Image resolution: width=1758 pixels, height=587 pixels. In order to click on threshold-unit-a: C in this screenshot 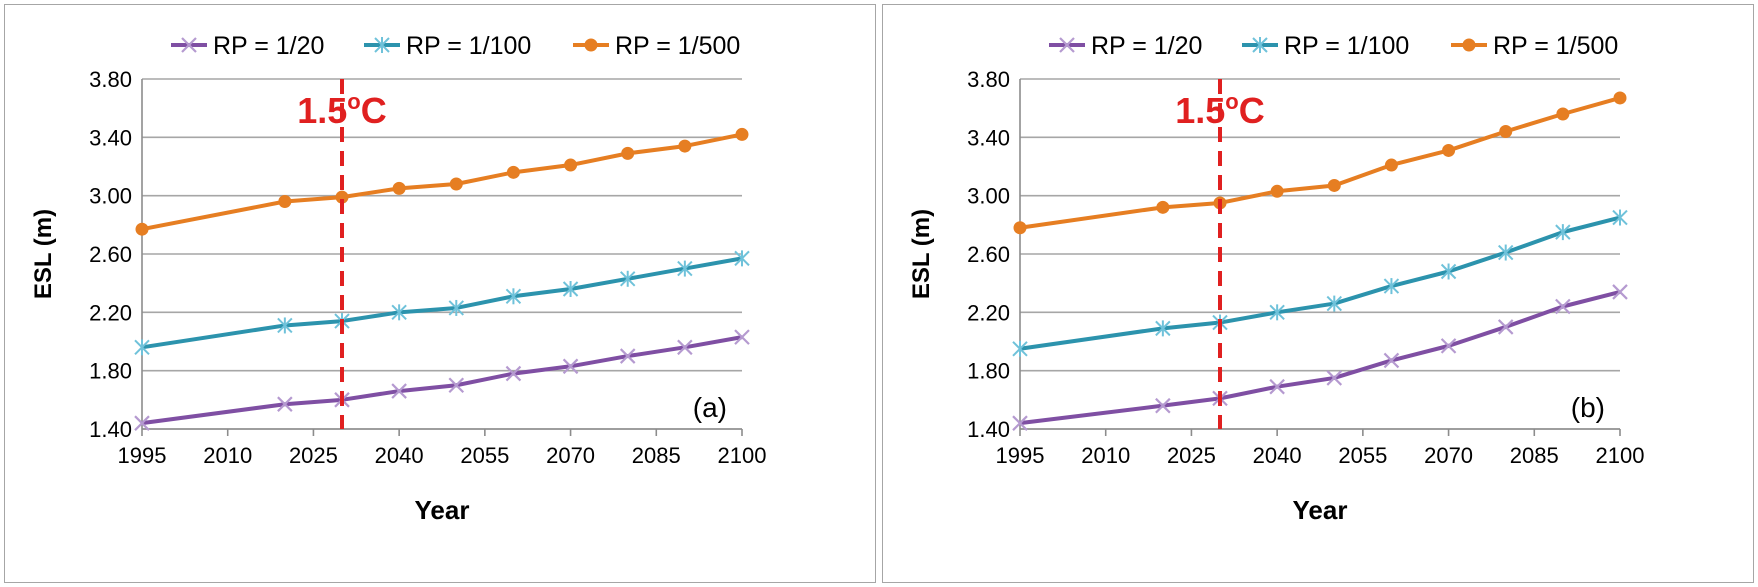, I will do `click(374, 110)`.